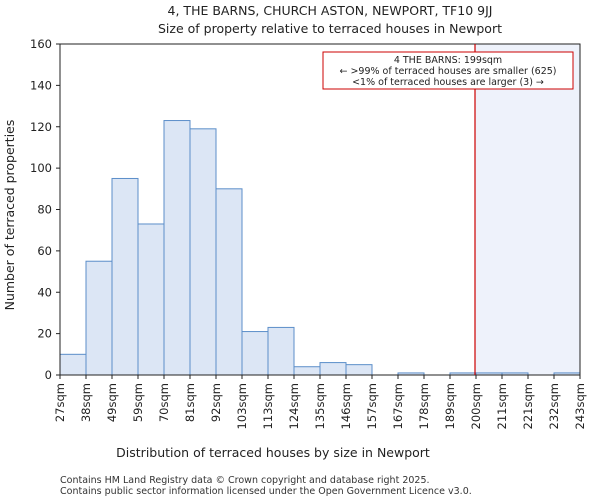 This screenshot has width=600, height=500. I want to click on x-tick-label: 27sqm, so click(60, 402).